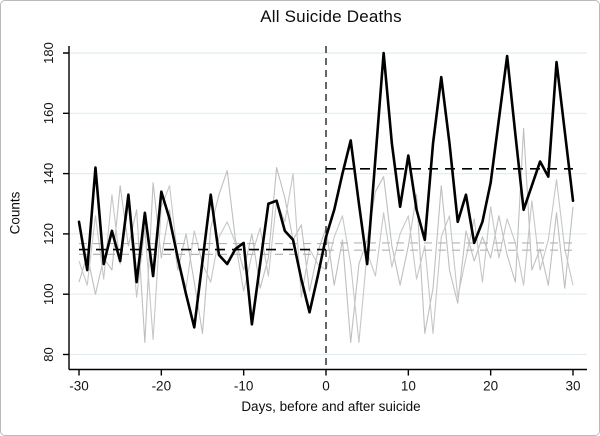  Describe the element at coordinates (48, 174) in the screenshot. I see `y-tick-label: 140` at that location.